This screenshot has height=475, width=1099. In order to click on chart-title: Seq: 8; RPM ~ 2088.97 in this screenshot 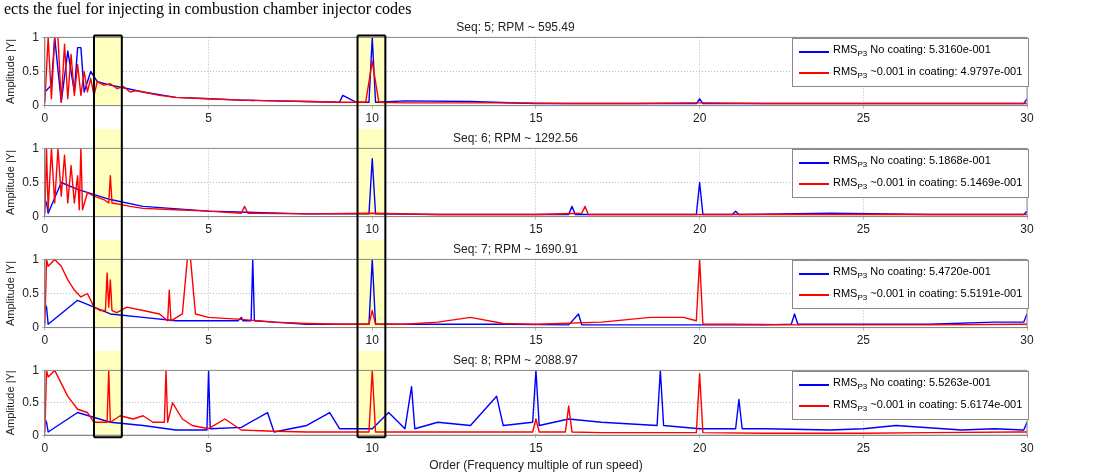, I will do `click(515, 359)`.